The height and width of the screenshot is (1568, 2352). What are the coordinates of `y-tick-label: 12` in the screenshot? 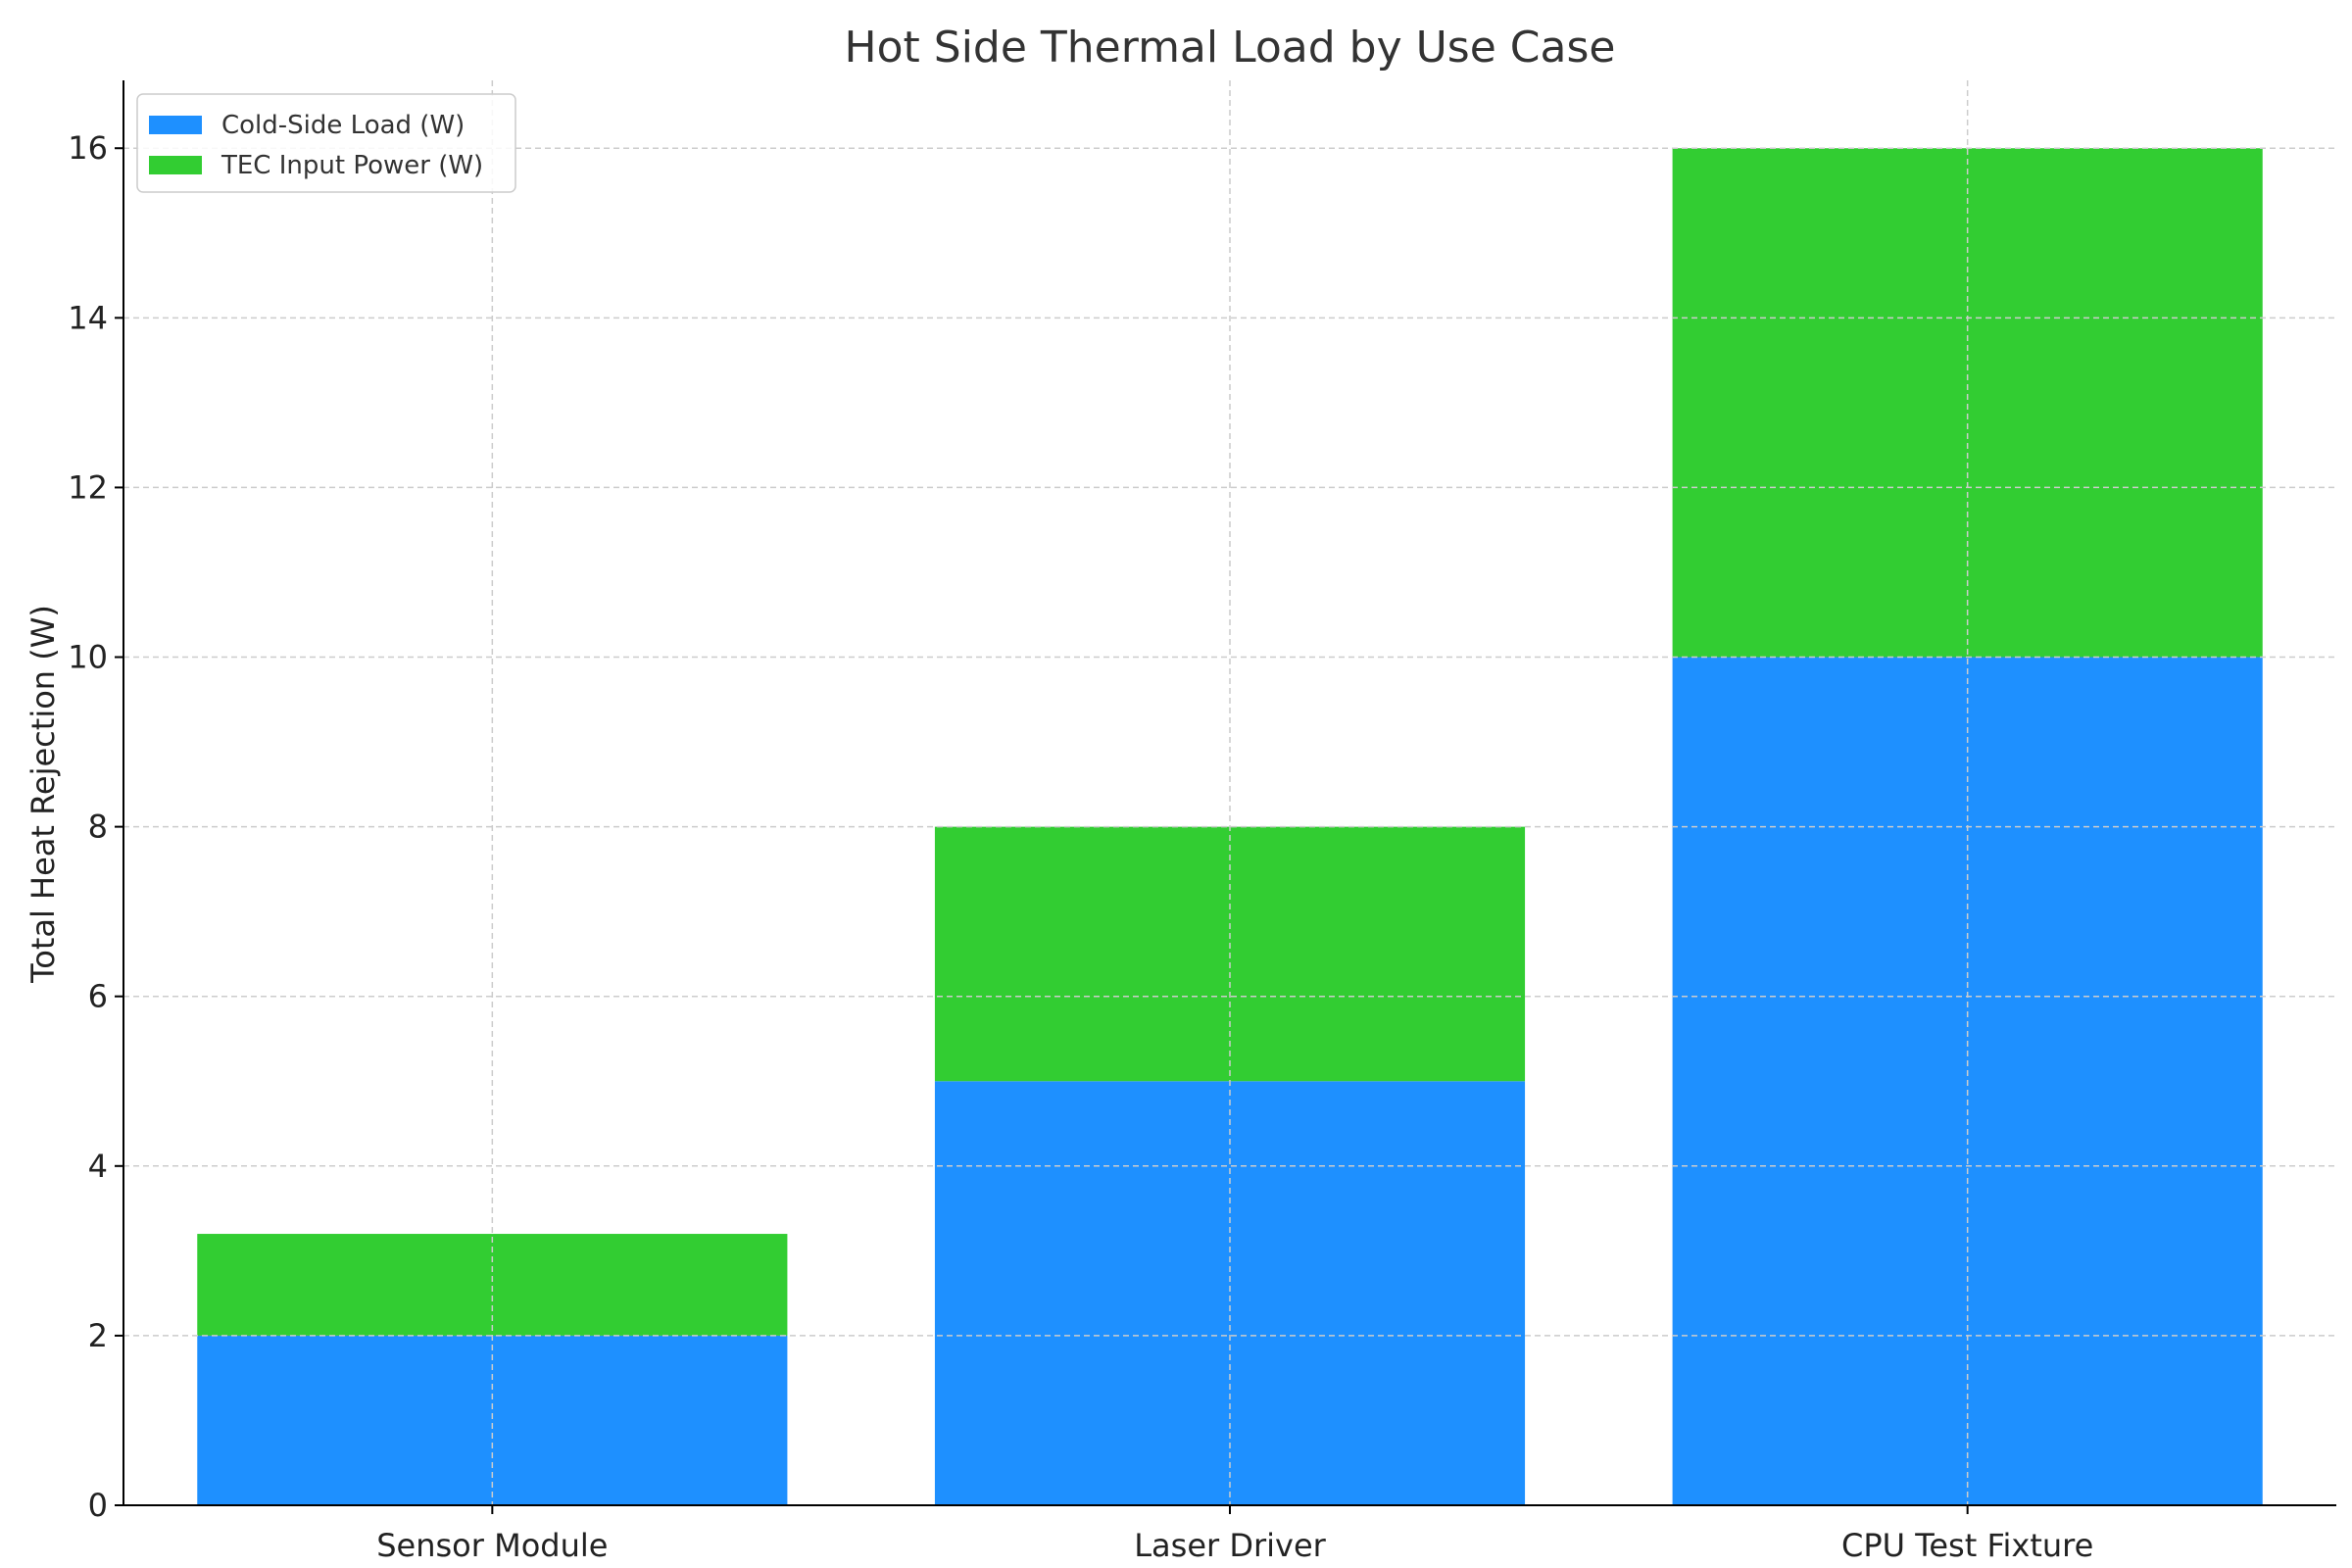 It's located at (88, 487).